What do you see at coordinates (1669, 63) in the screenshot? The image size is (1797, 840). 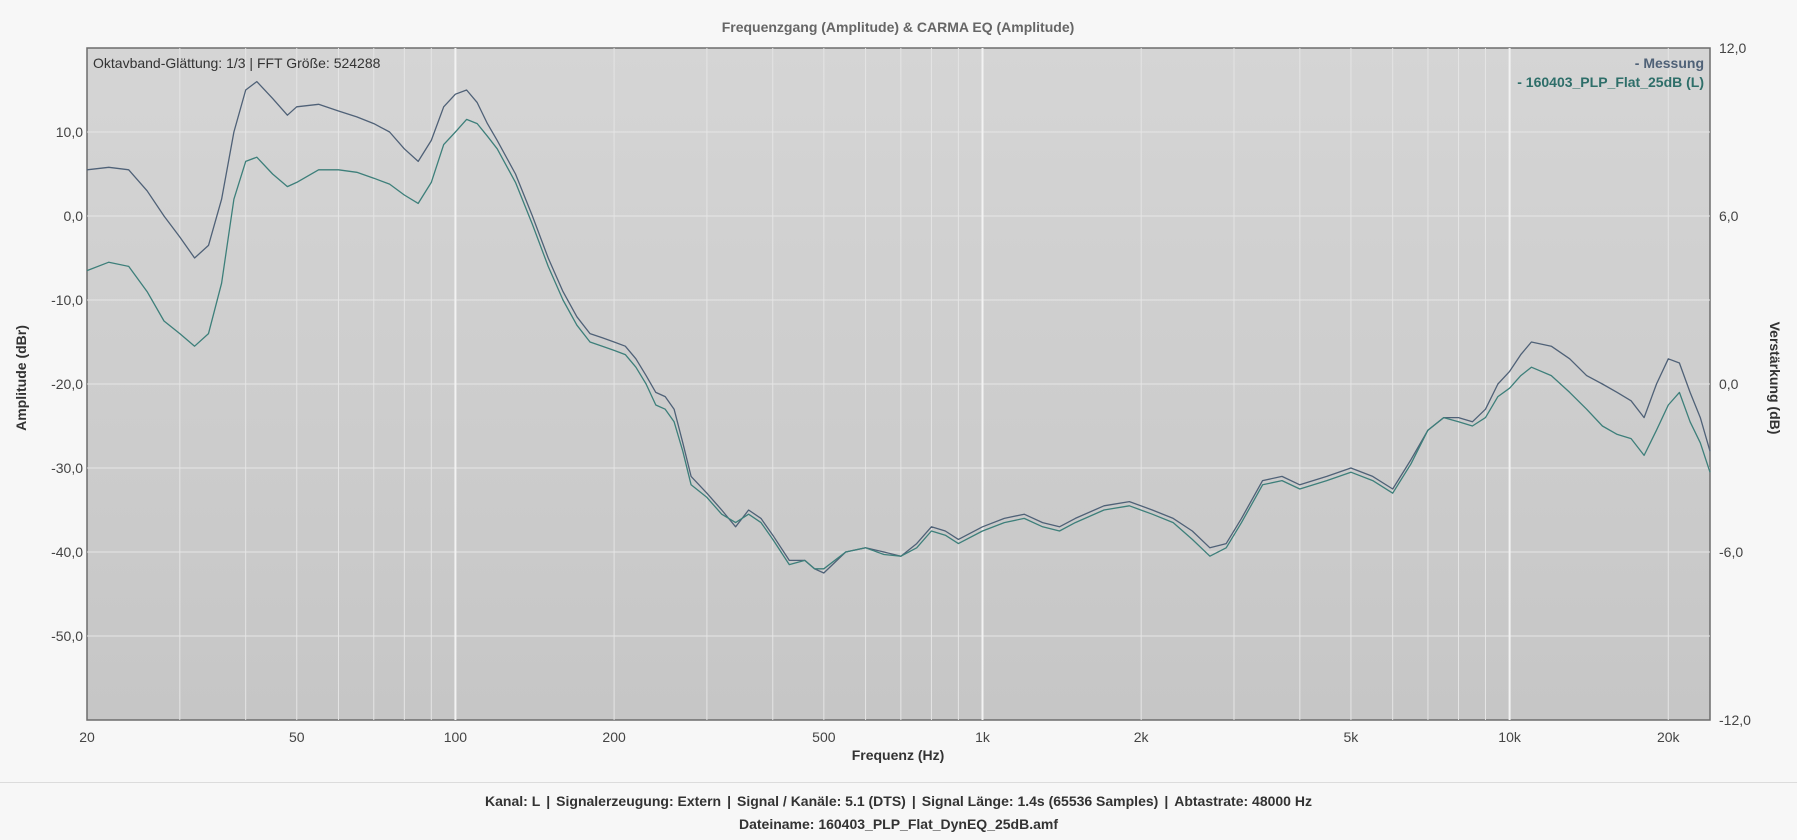 I see `legend-entry-messung: - Messung` at bounding box center [1669, 63].